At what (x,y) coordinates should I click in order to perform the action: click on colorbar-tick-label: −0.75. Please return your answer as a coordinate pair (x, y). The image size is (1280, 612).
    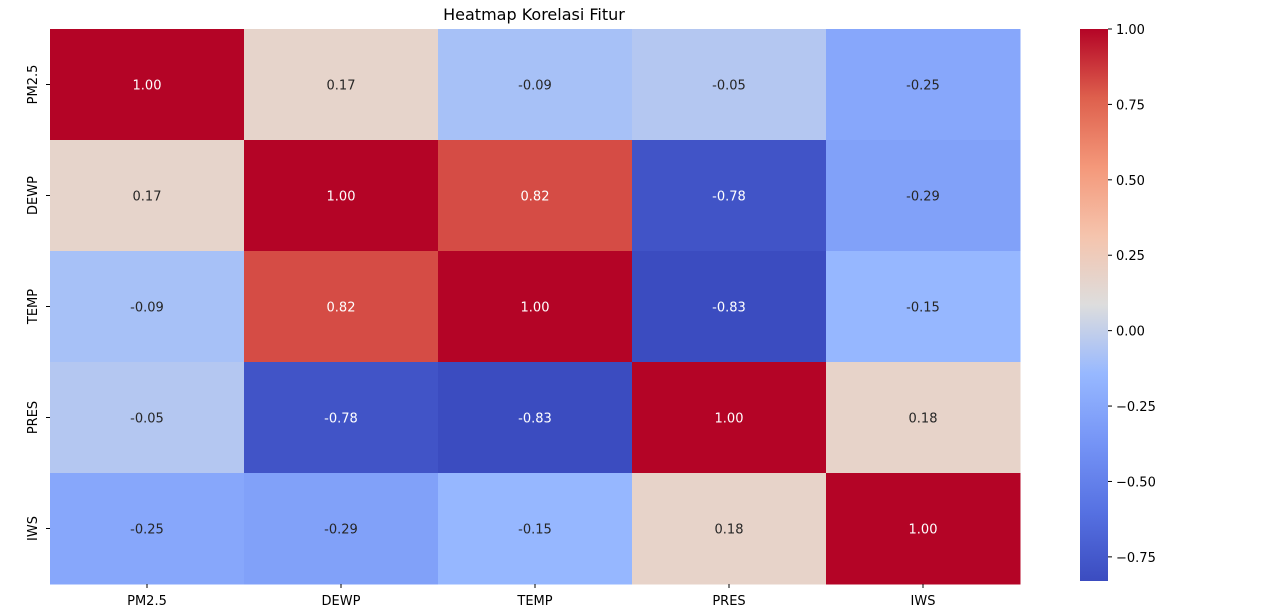
    Looking at the image, I should click on (1136, 558).